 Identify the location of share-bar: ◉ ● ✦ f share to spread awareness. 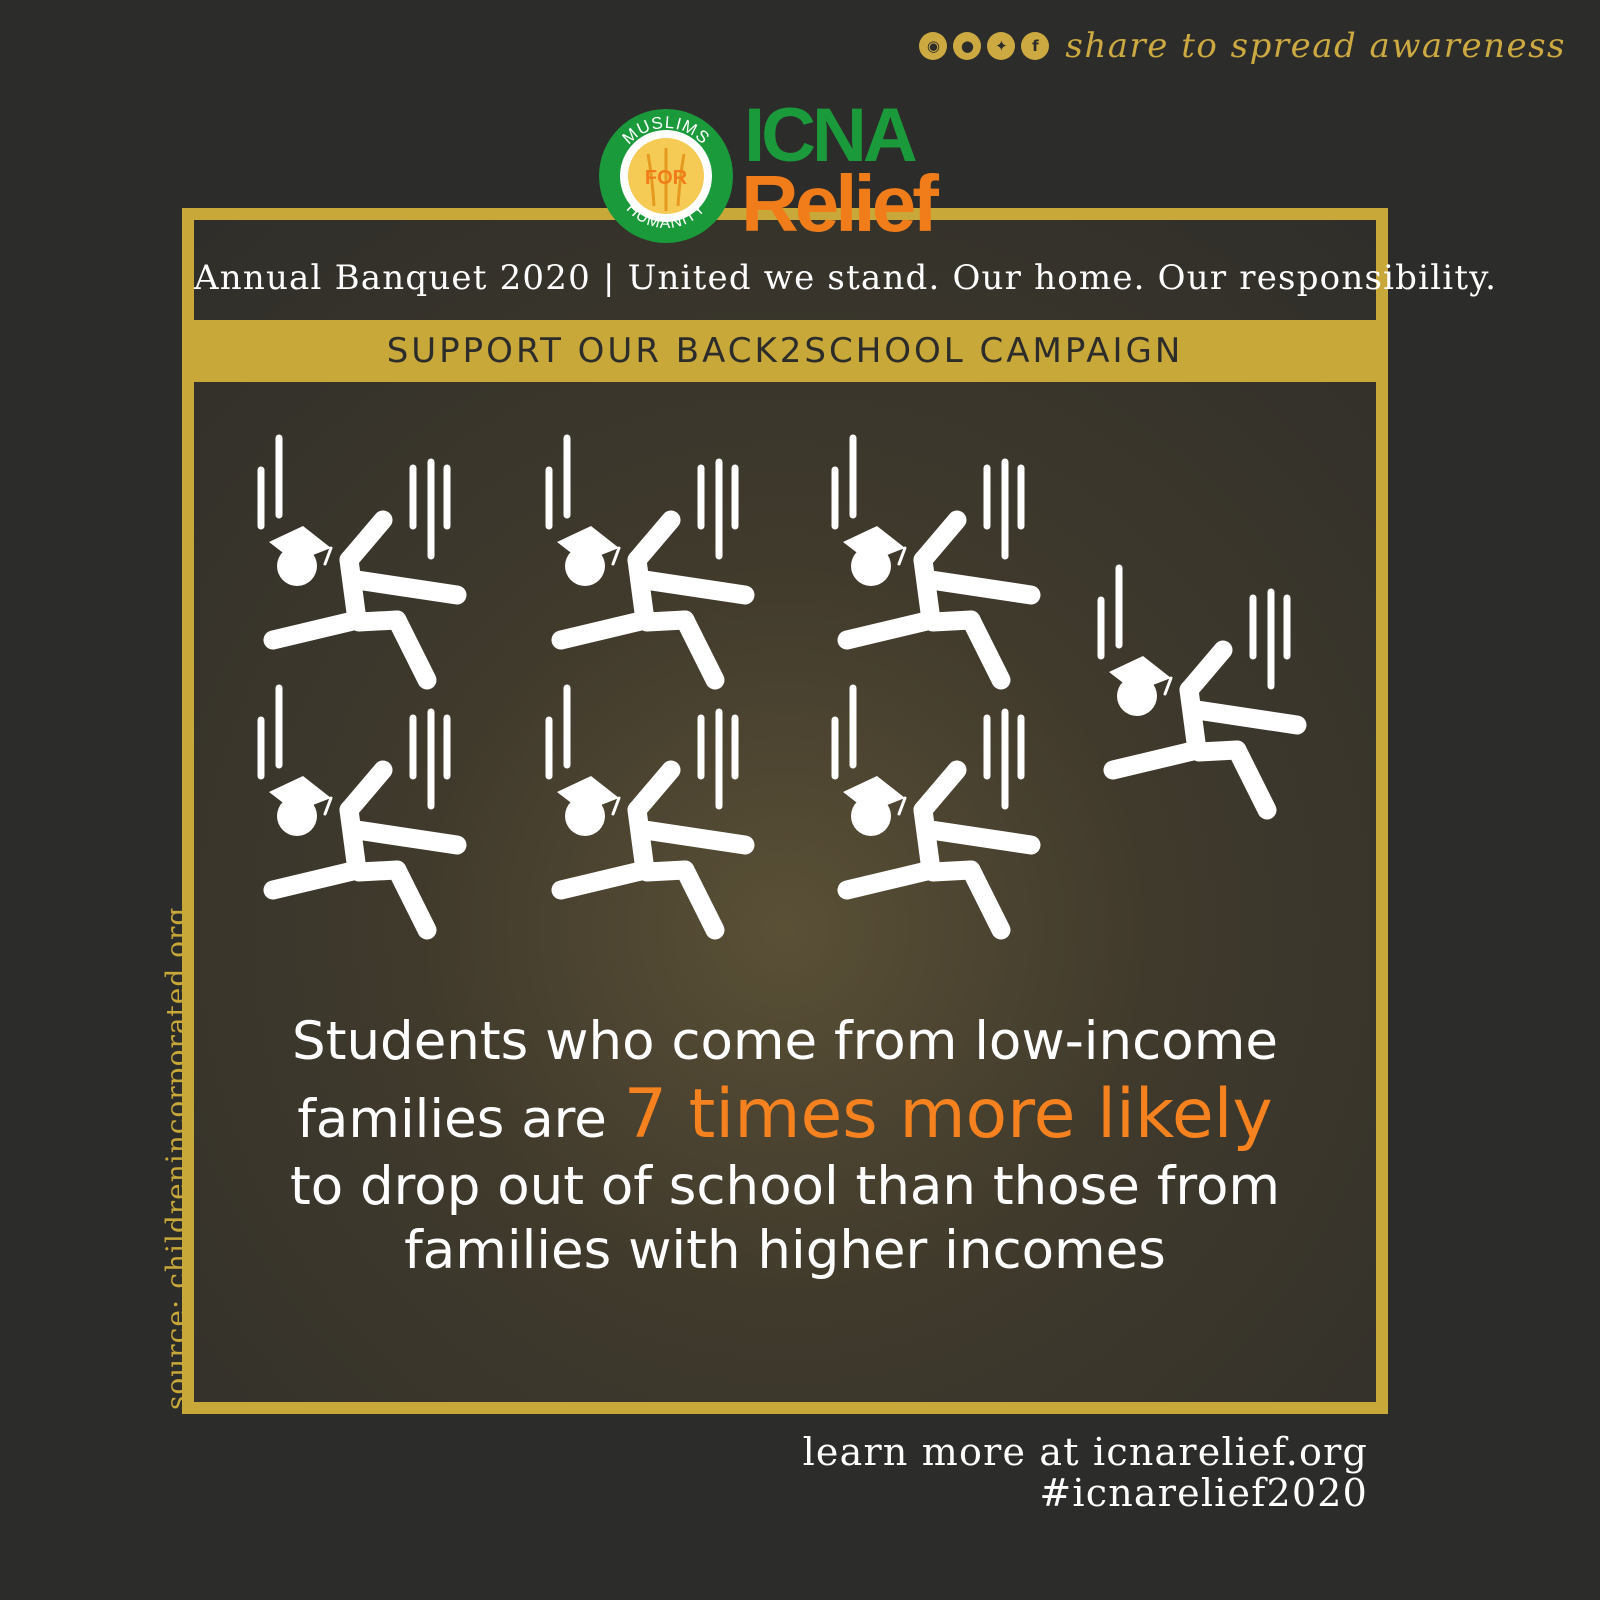
(1242, 46).